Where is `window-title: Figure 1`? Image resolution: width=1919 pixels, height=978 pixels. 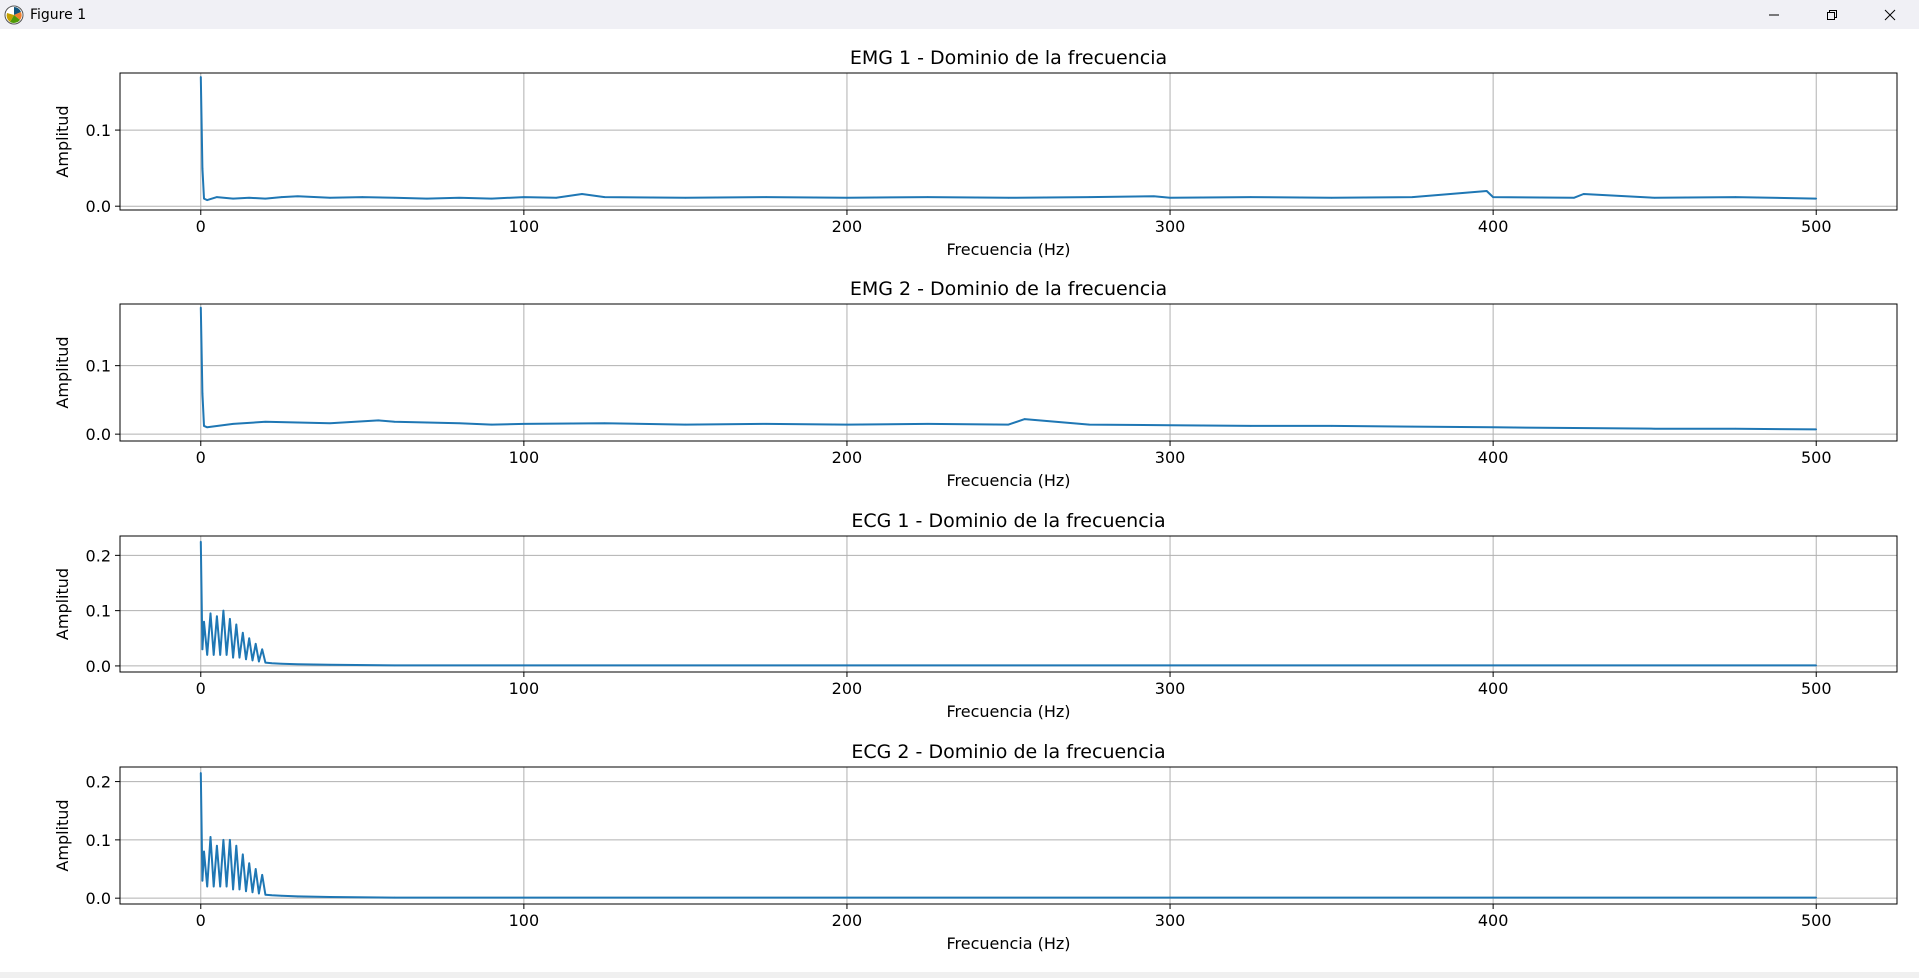
window-title: Figure 1 is located at coordinates (58, 14).